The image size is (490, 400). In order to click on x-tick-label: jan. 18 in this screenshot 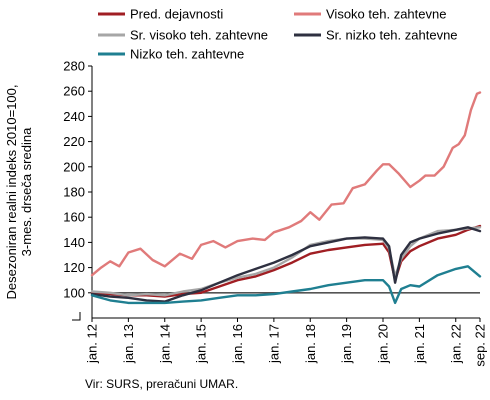, I will do `click(310, 344)`.